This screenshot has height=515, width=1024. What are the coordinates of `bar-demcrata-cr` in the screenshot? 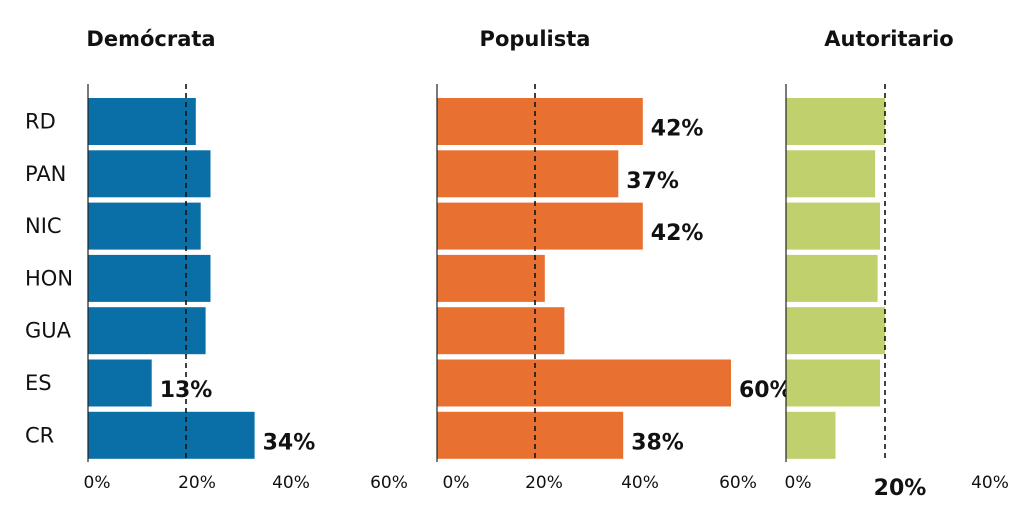 It's located at (171, 435).